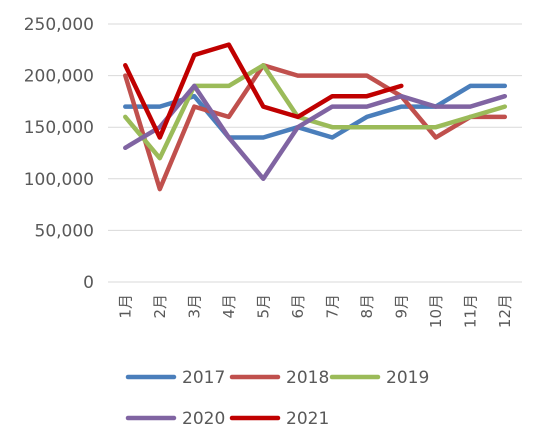 The image size is (550, 440). I want to click on legend-label: 2019, so click(407, 378).